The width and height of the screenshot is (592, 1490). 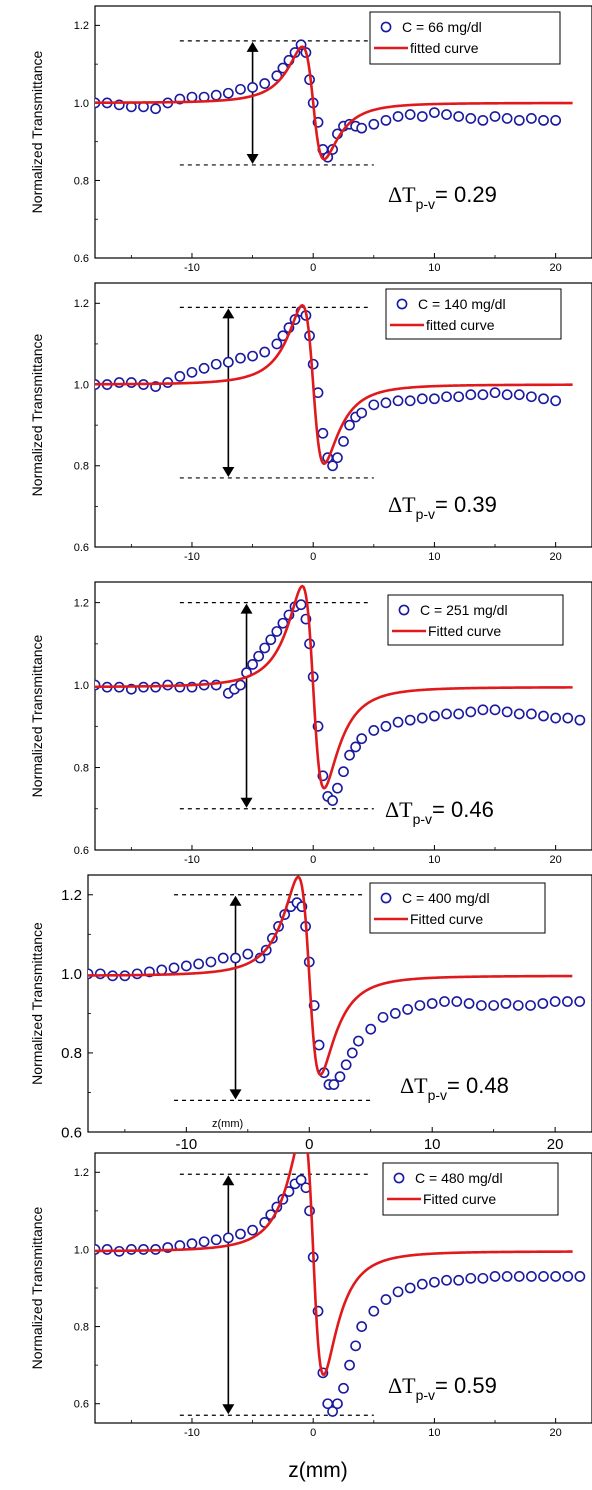 I want to click on legend: C = 480 mg/dl Fitted curve, so click(x=470, y=1189).